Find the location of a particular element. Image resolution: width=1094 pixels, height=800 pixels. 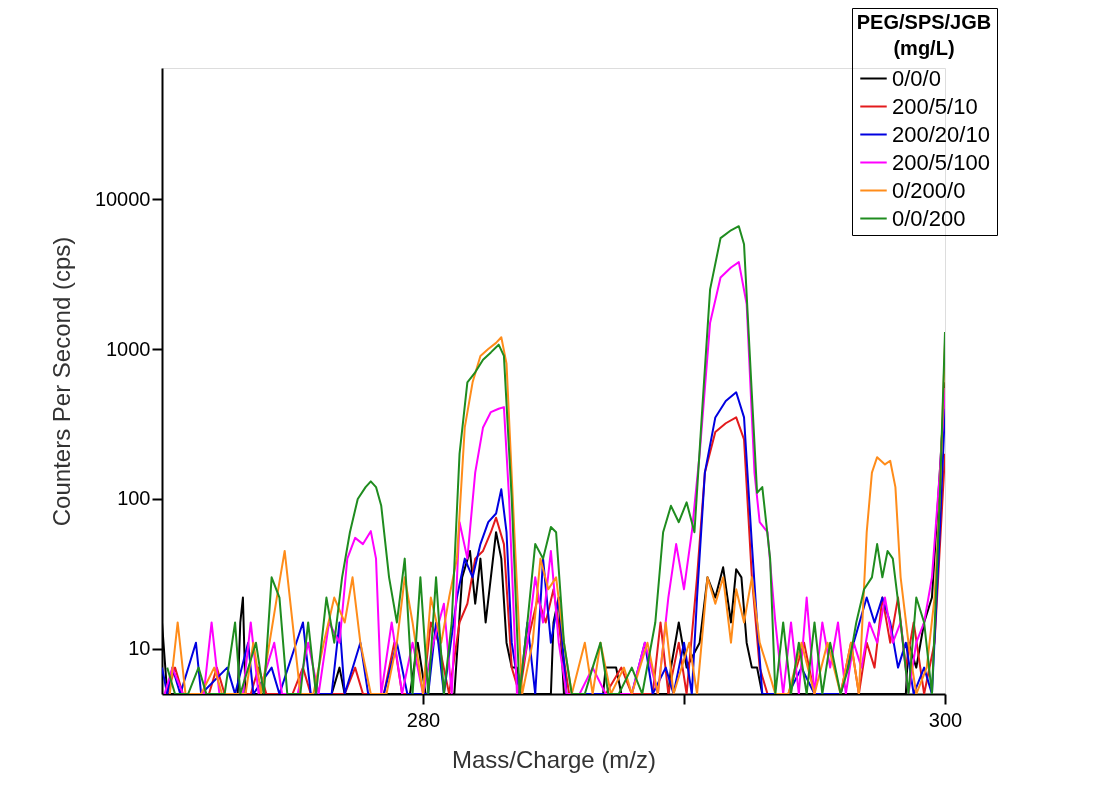

x-axis-title: Mass/Charge (m/z) is located at coordinates (554, 759).